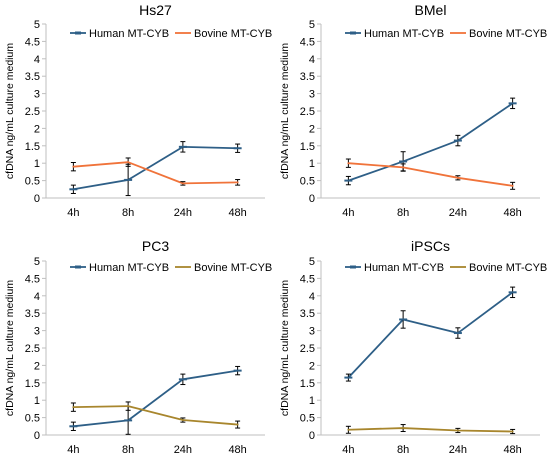 The image size is (550, 463). Describe the element at coordinates (155, 10) in the screenshot. I see `chart-title: Hs27` at that location.